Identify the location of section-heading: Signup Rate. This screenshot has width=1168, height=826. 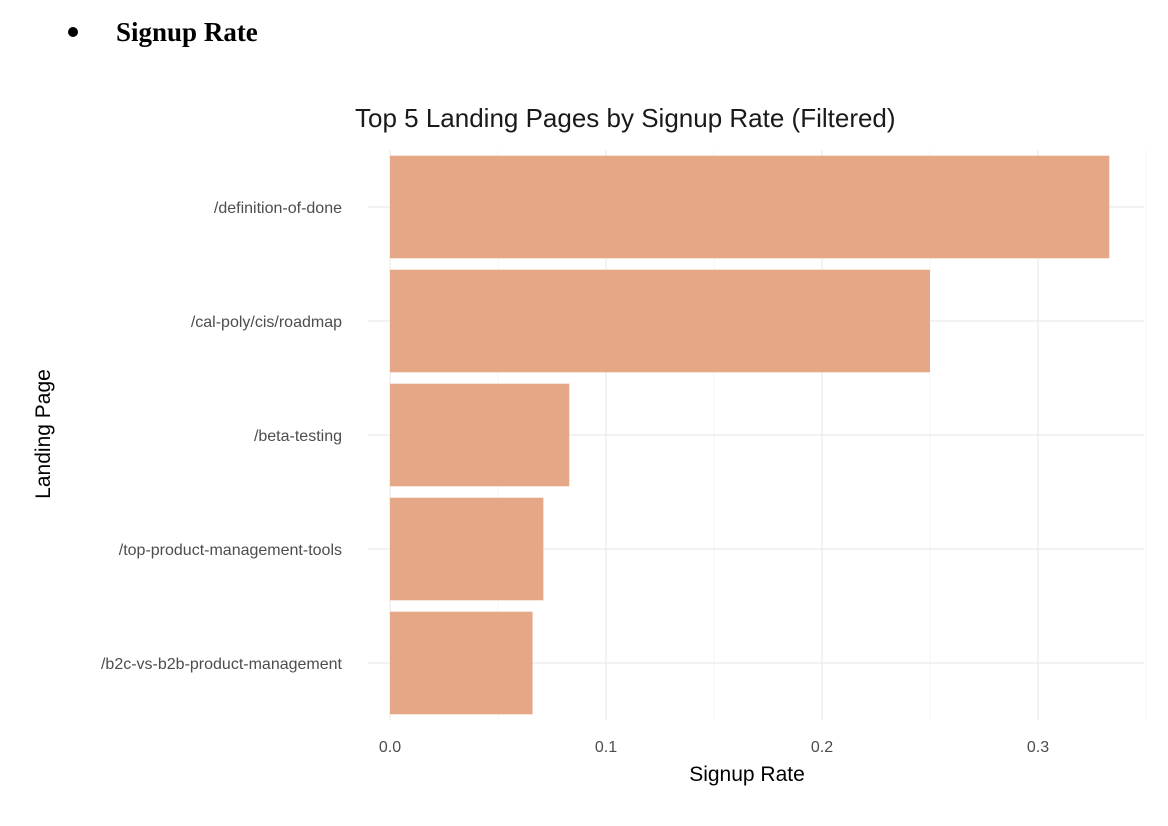
(187, 31).